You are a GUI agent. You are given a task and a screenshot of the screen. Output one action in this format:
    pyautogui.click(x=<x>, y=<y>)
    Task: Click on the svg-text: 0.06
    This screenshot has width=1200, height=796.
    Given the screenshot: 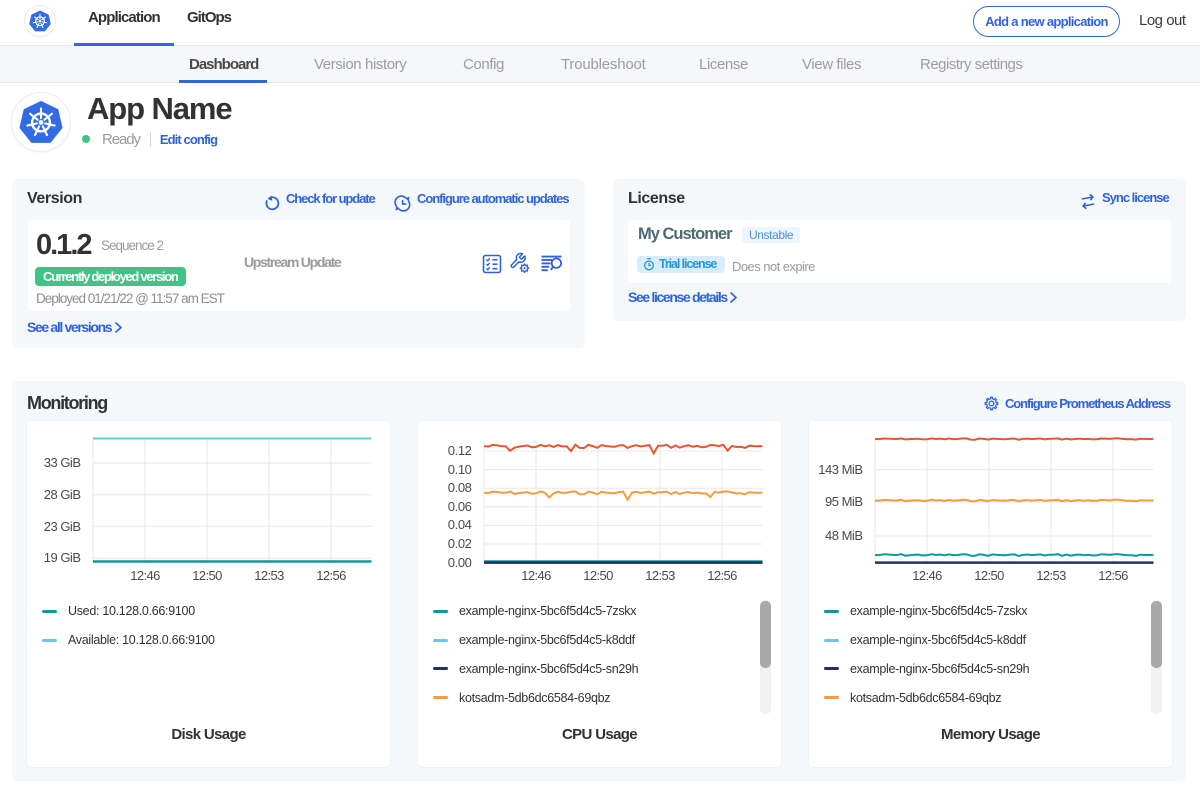 What is the action you would take?
    pyautogui.click(x=460, y=506)
    